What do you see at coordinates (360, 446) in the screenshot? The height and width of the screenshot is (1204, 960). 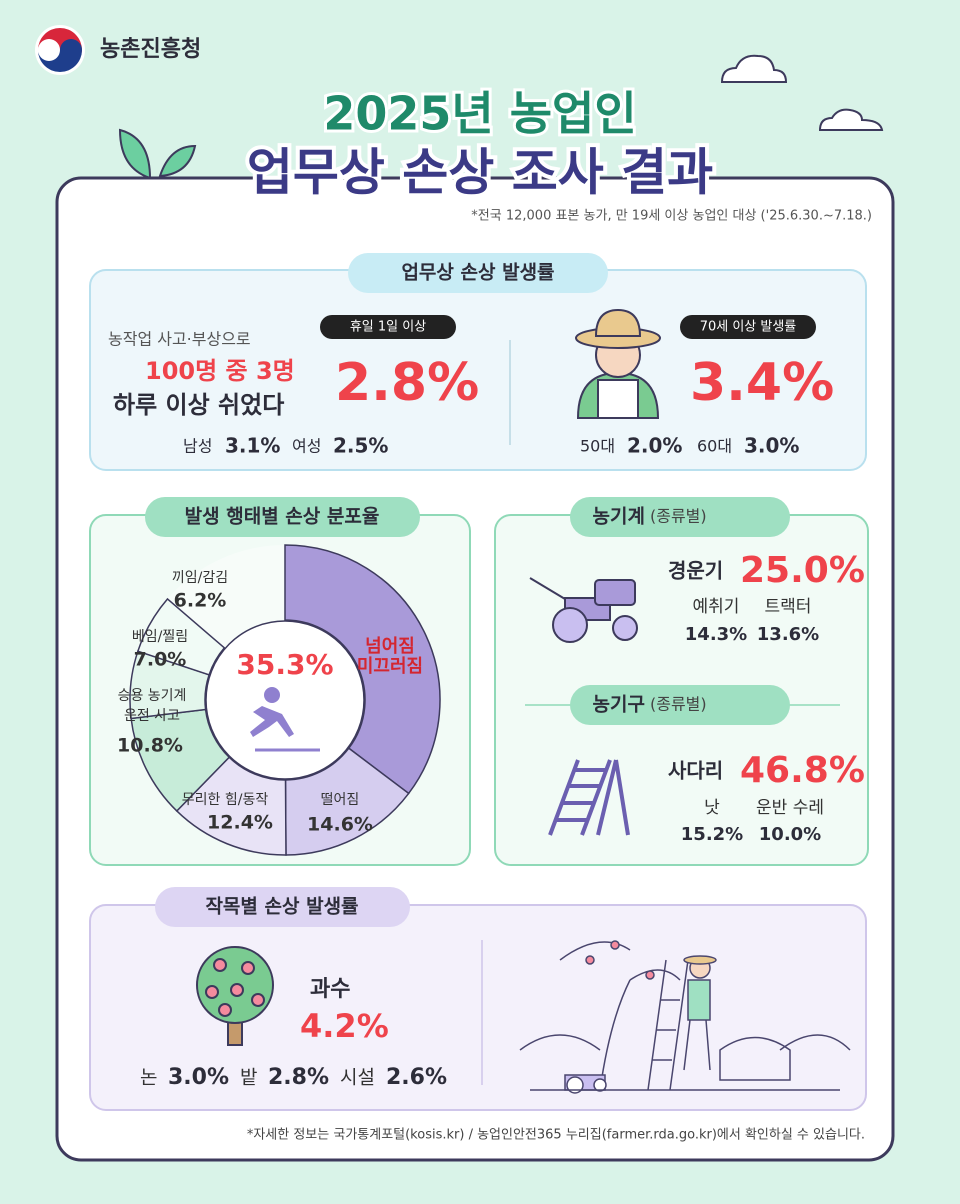 I see `female-rate: 2.5%` at bounding box center [360, 446].